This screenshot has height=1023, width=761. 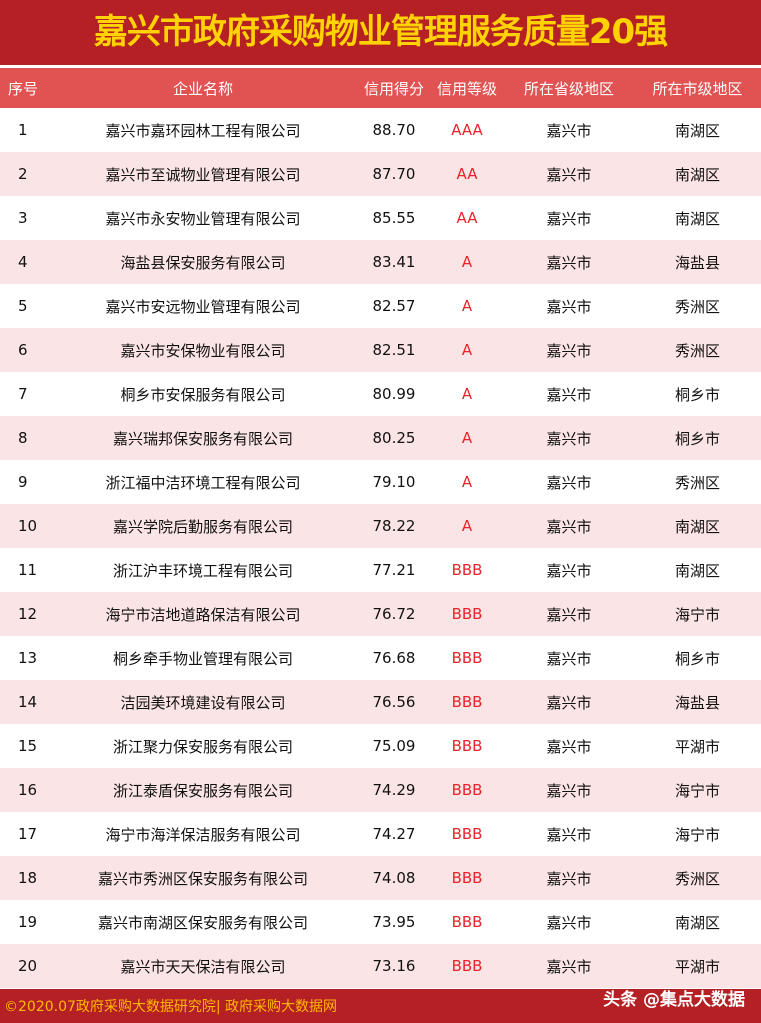 I want to click on table-row: 14 洁园美环境建设有限公司 76.56 BBB 嘉兴市 海盐县, so click(x=380, y=702).